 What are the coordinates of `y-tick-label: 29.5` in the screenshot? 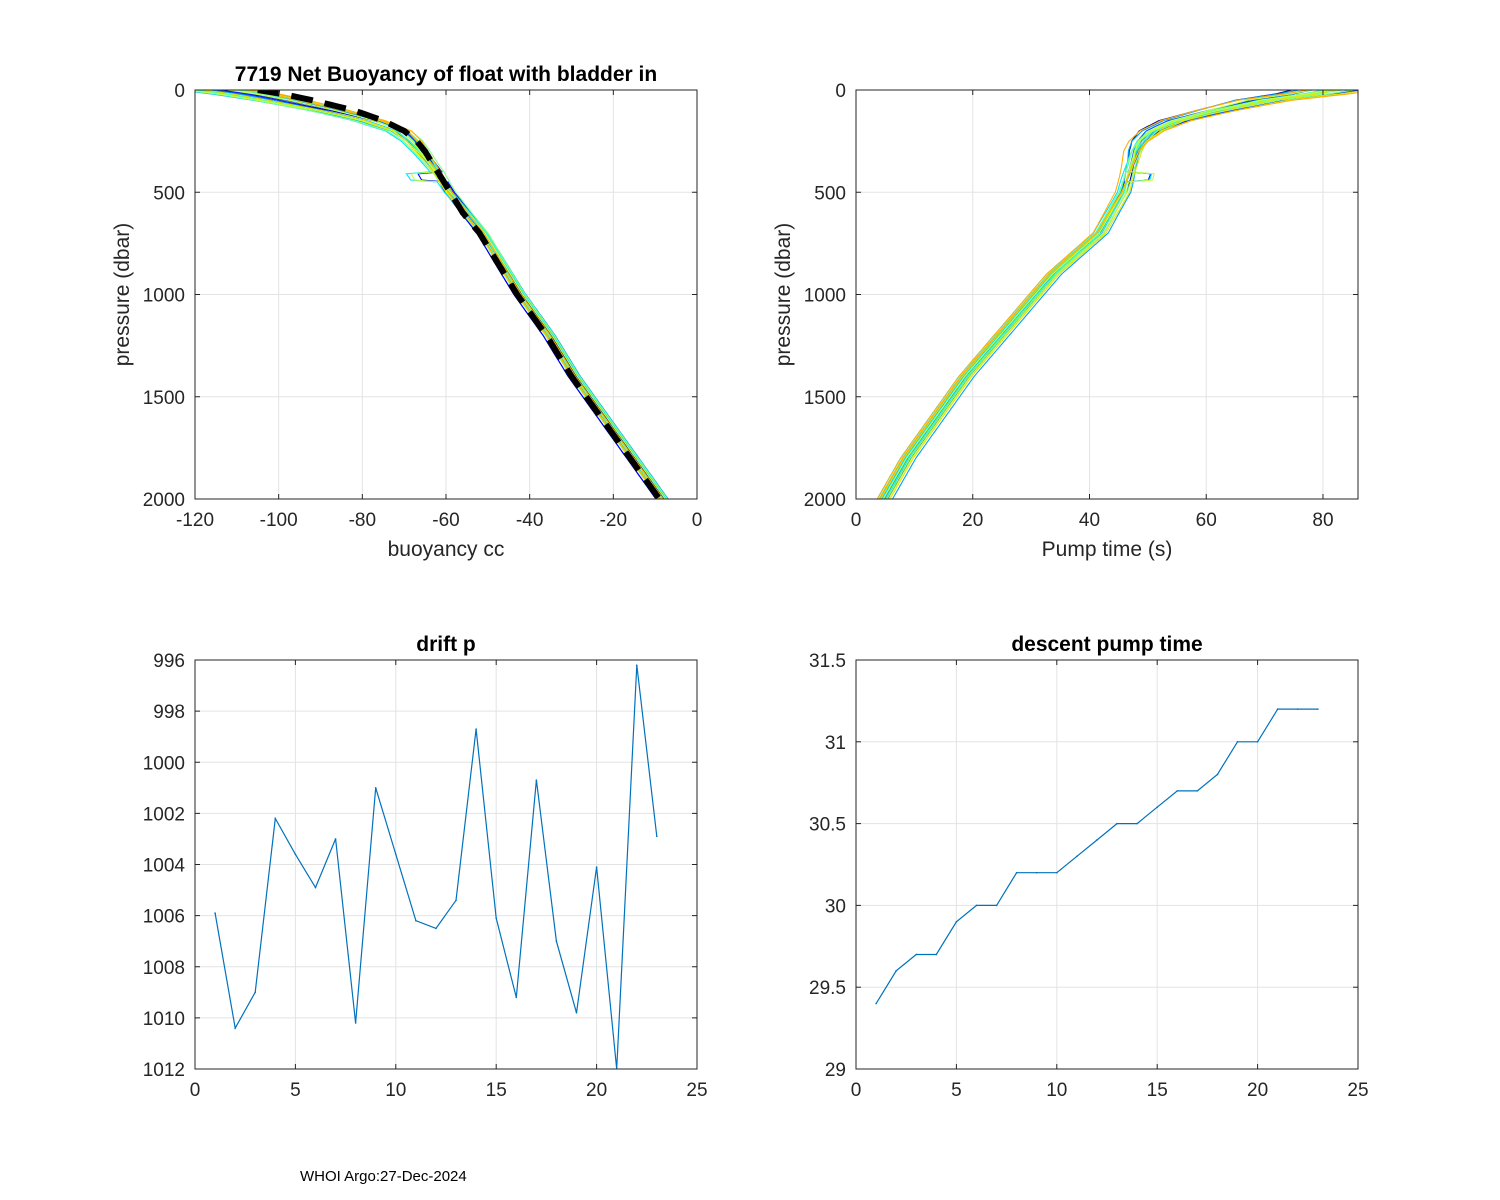 It's located at (827, 988).